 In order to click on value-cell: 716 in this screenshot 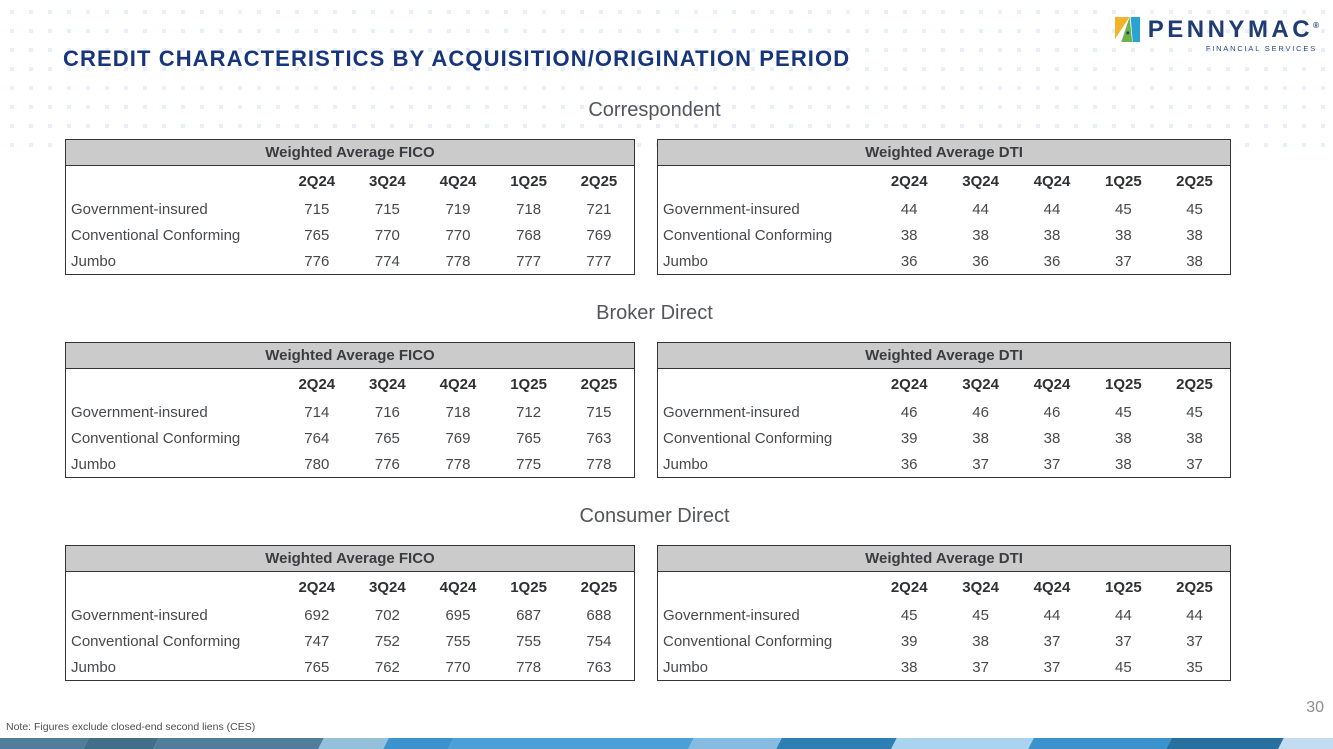, I will do `click(387, 412)`.